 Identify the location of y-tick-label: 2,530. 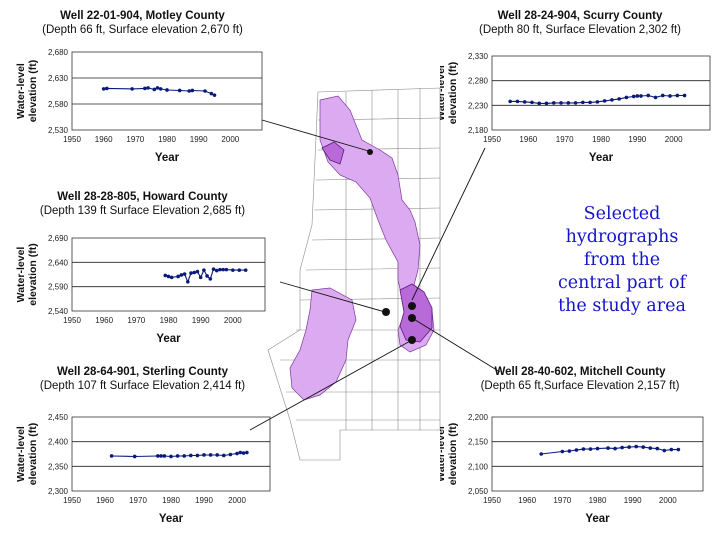
(58, 130).